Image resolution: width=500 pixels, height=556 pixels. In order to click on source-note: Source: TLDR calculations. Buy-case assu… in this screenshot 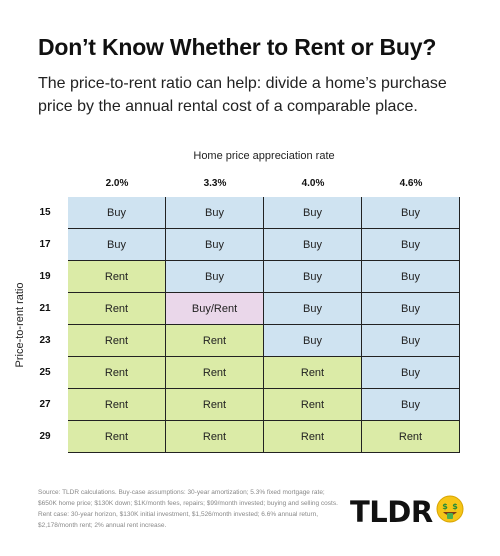, I will do `click(188, 509)`.